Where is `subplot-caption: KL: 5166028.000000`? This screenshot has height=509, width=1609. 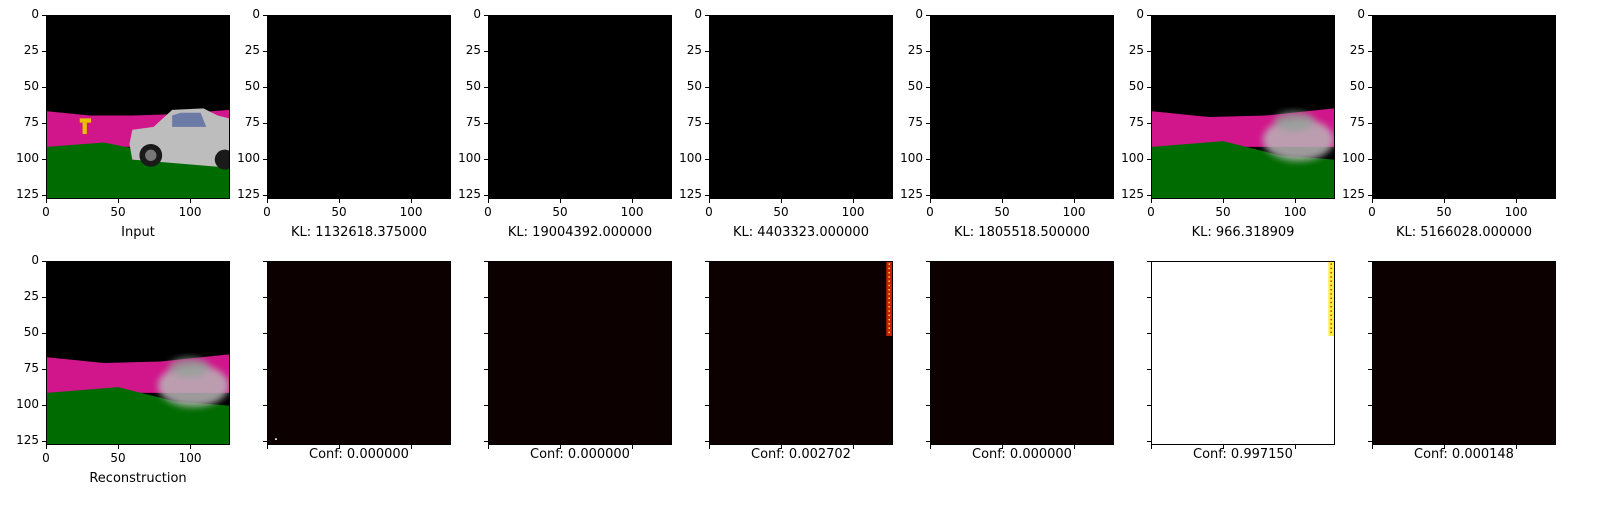 subplot-caption: KL: 5166028.000000 is located at coordinates (1464, 232).